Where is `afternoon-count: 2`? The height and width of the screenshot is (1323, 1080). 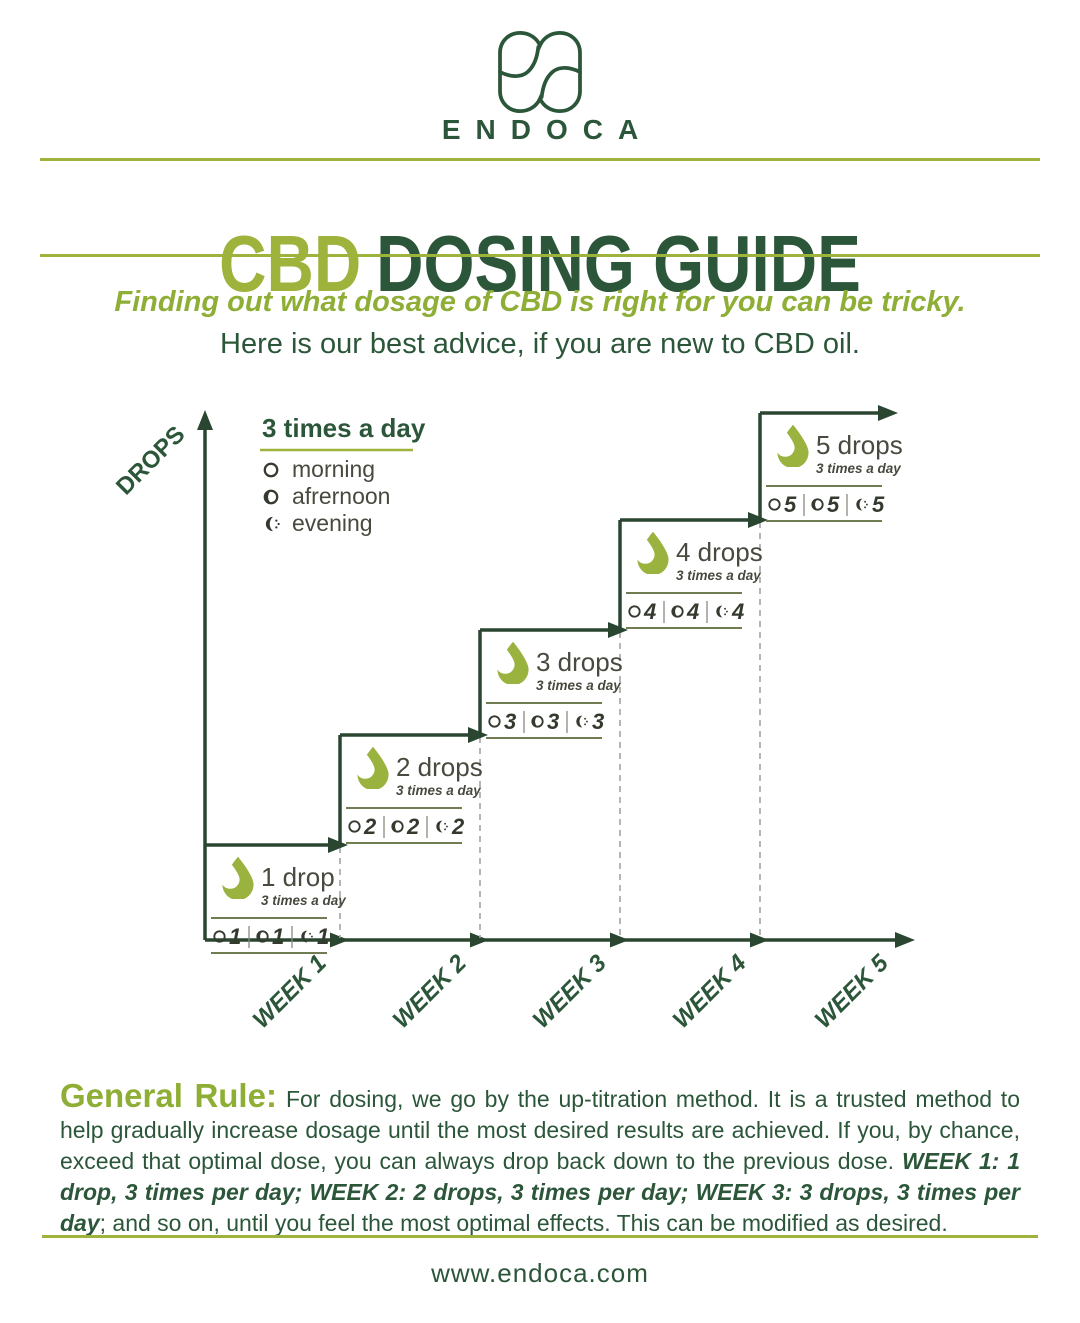 afternoon-count: 2 is located at coordinates (413, 826).